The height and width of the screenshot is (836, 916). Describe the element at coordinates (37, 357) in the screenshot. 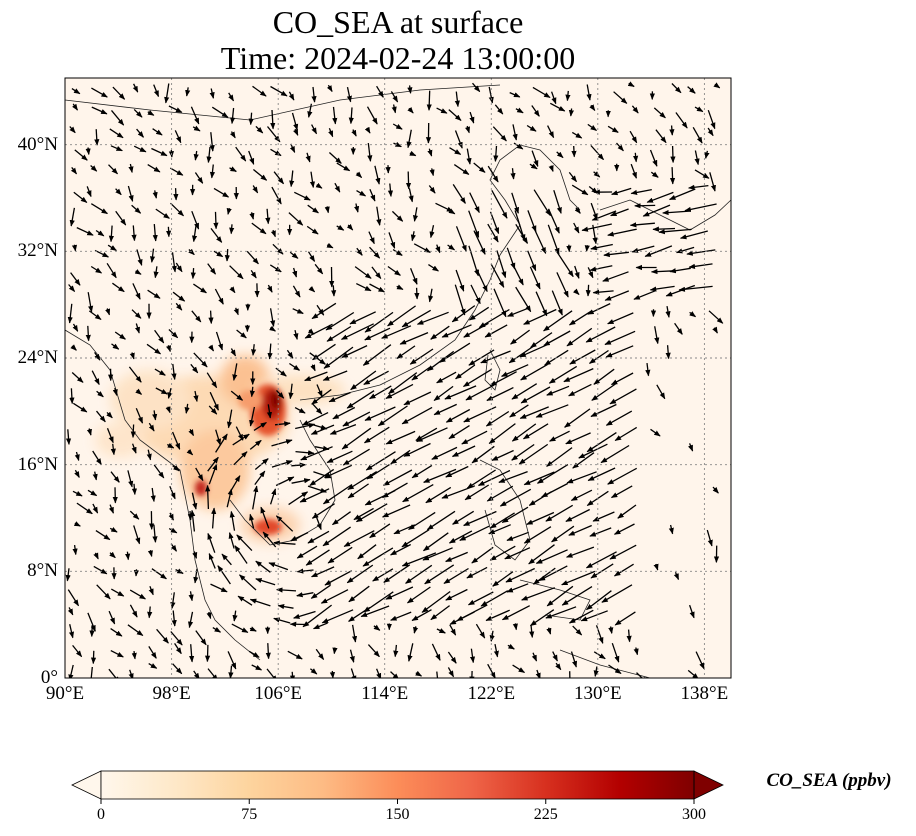

I see `y-tick-label: 24°N` at that location.